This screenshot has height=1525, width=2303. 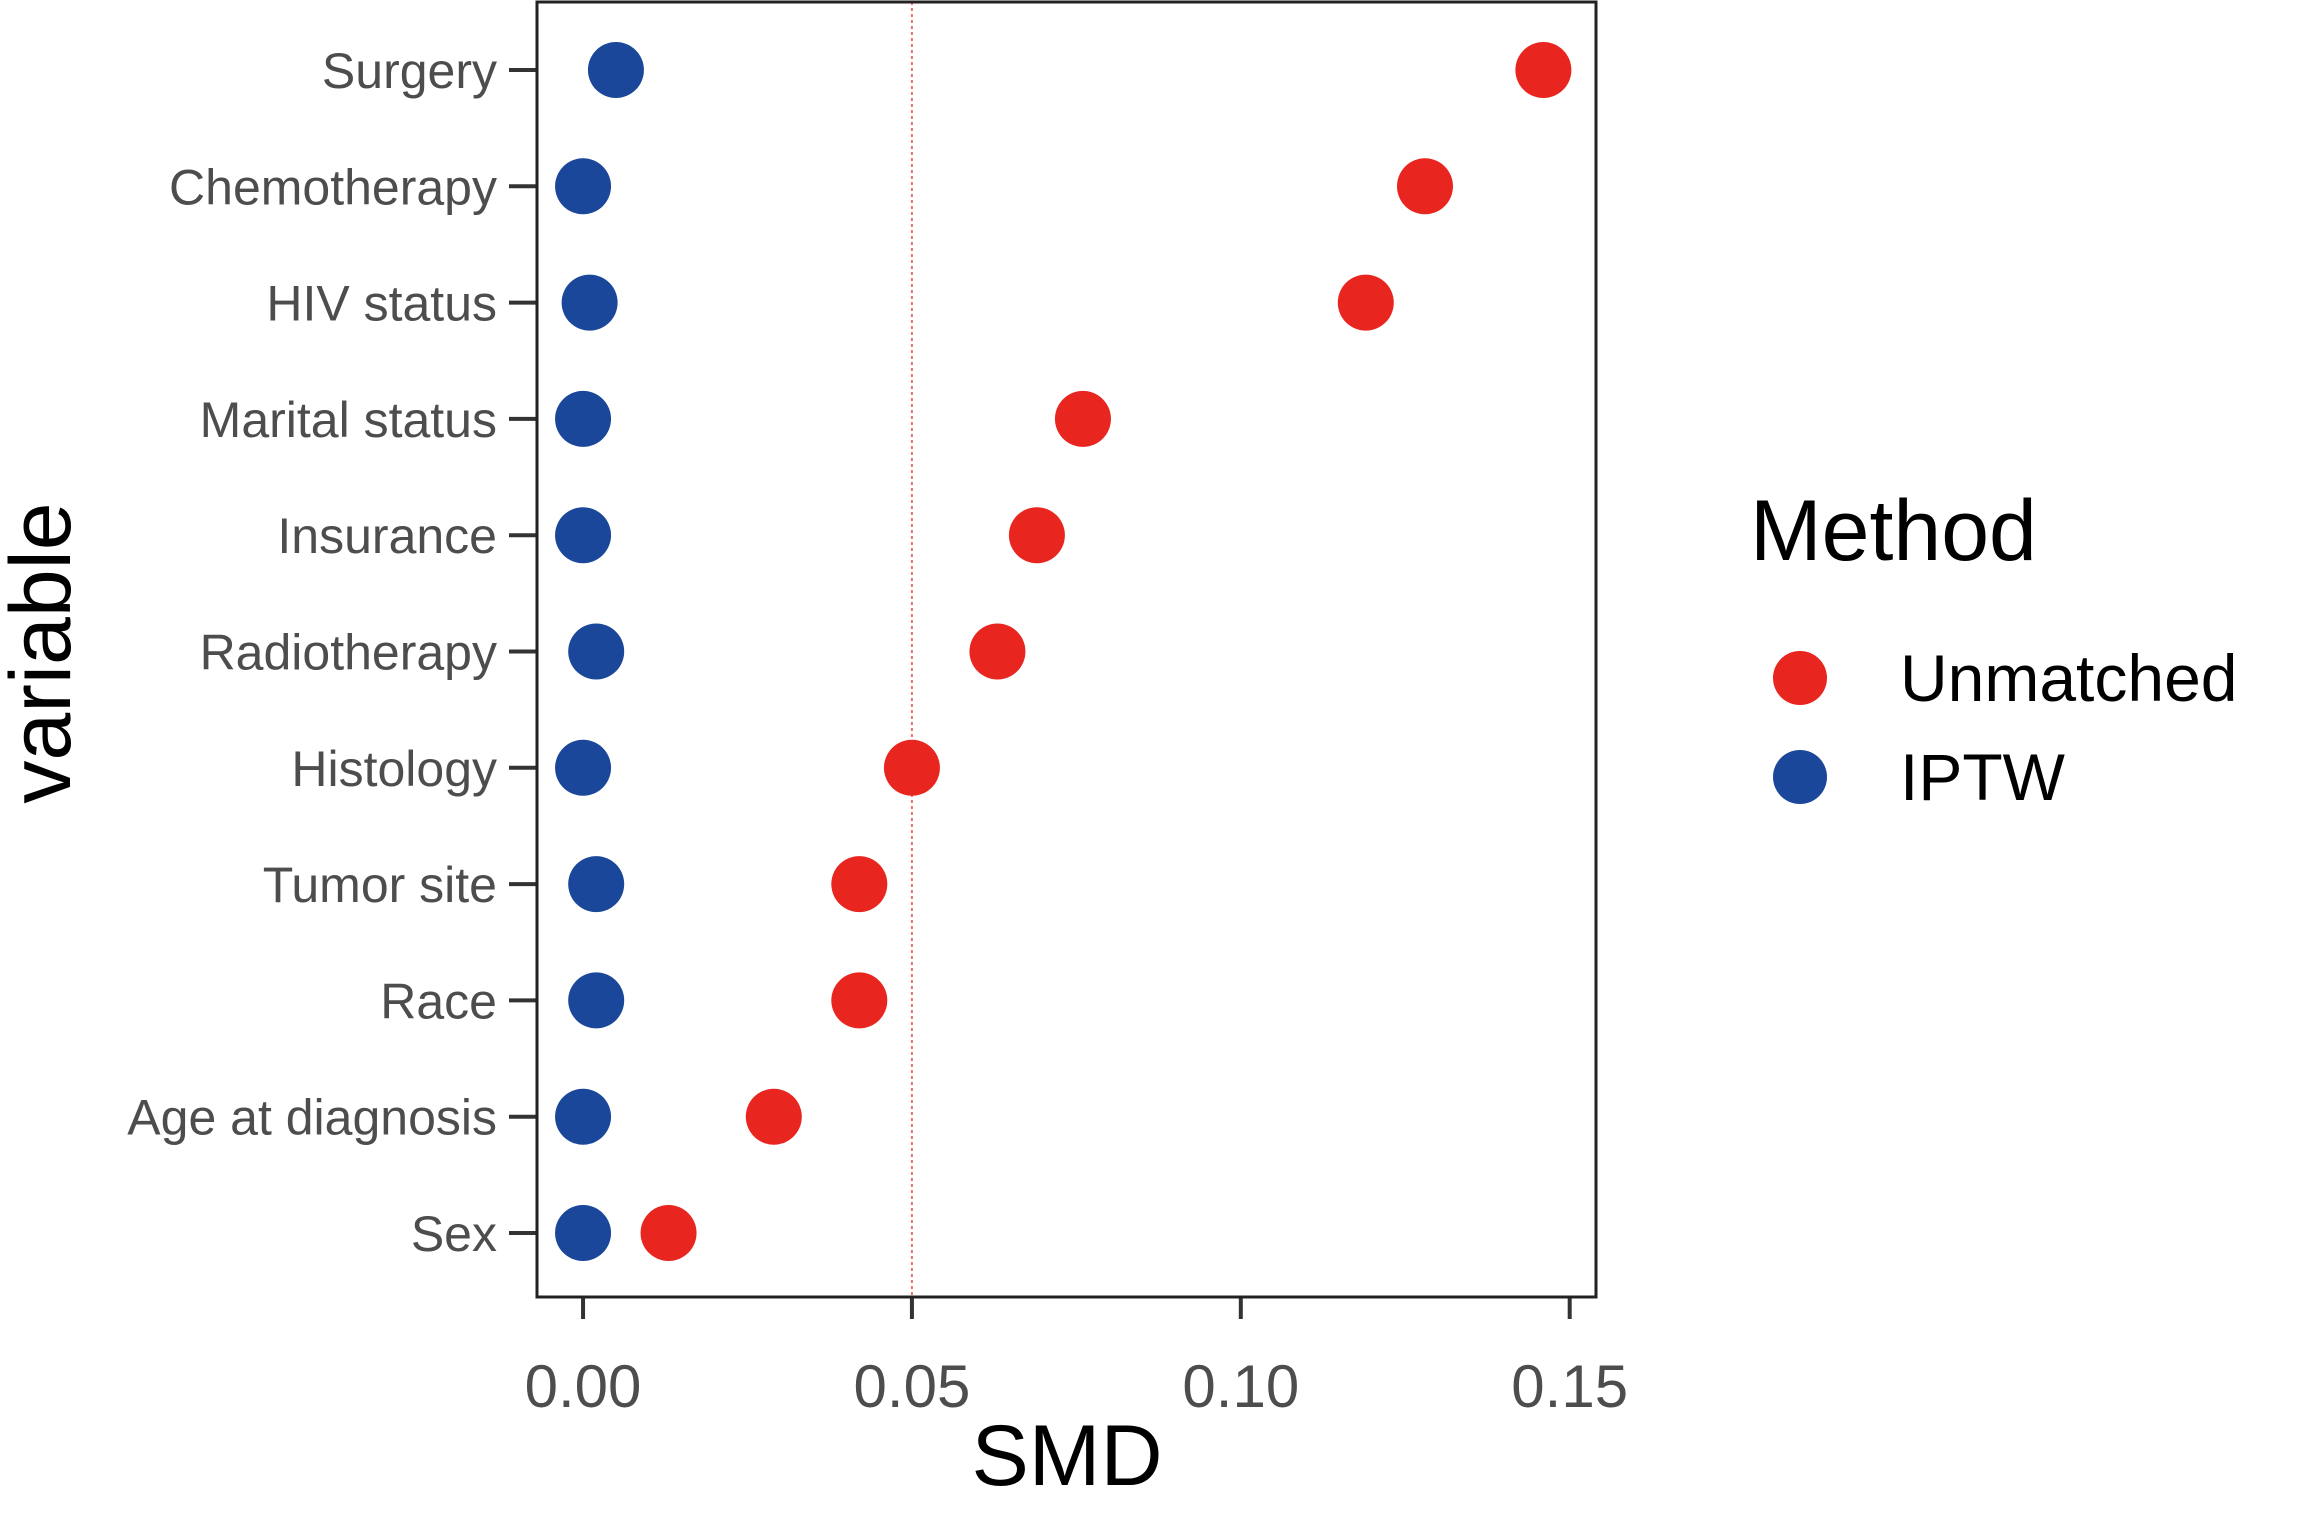 I want to click on legend: Method Unmatched IPTW, so click(x=1994, y=648).